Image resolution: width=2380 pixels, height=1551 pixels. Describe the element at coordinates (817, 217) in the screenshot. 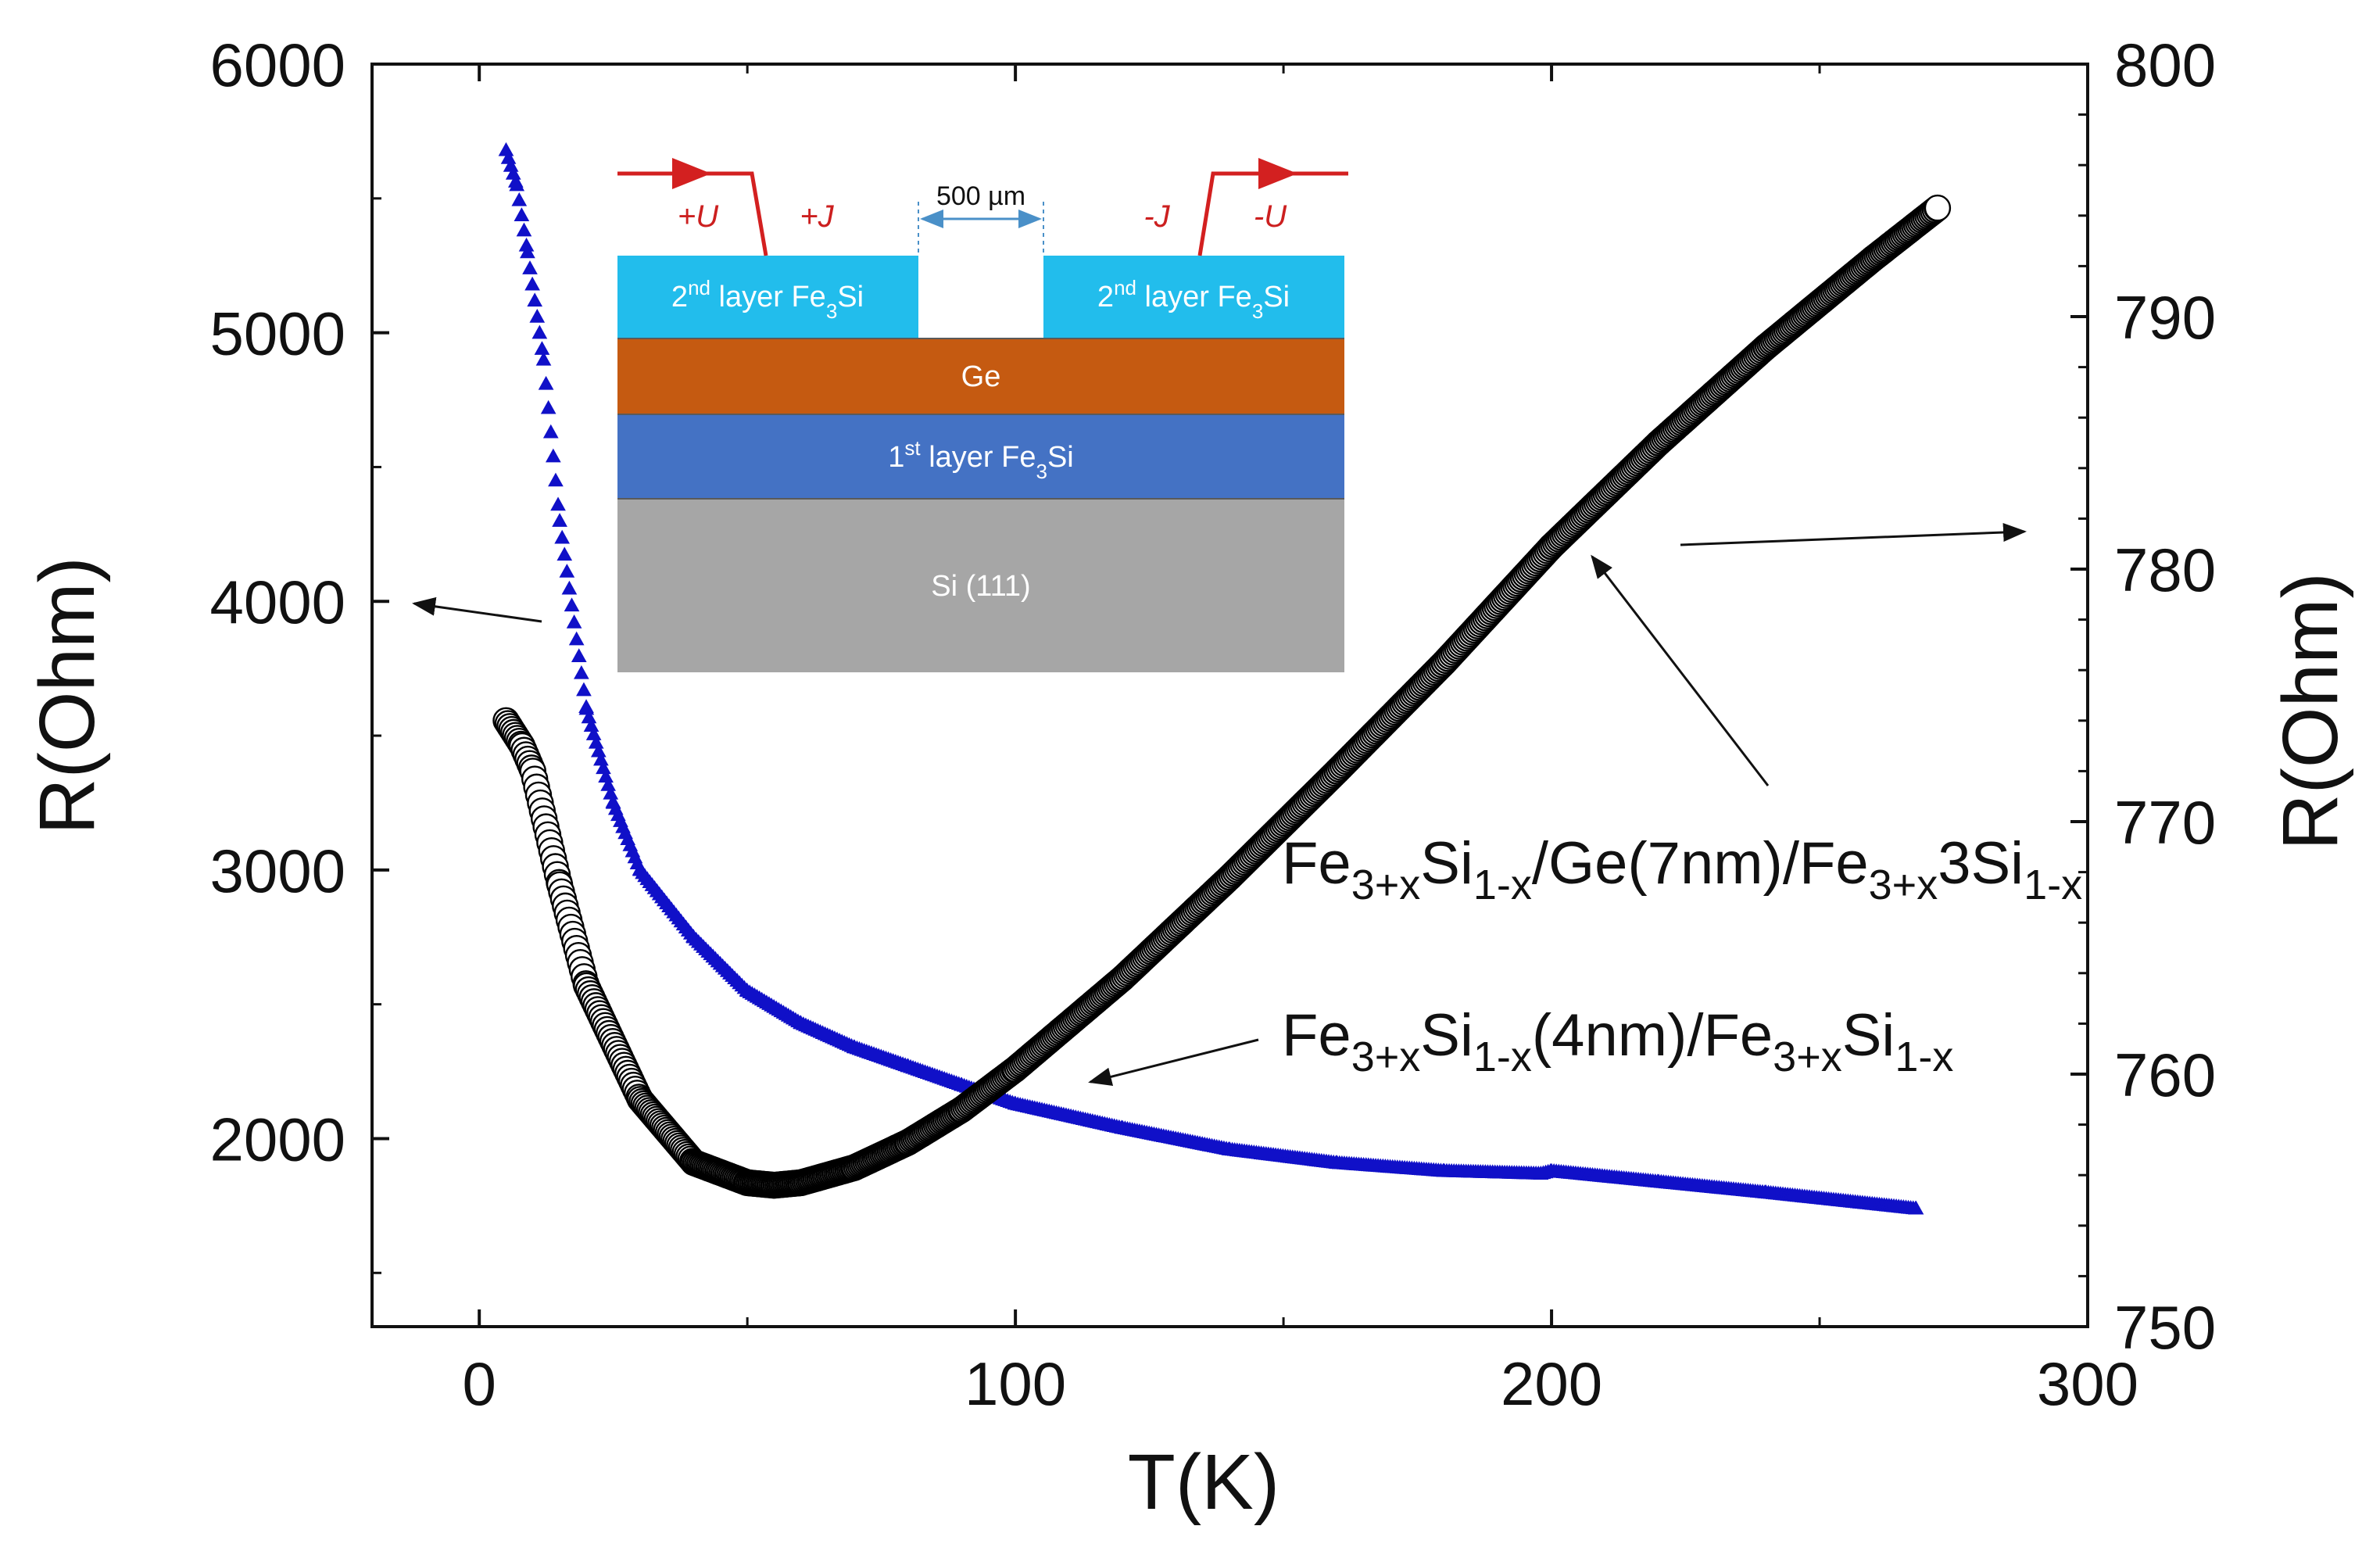

I see `inset-plus-j-label: +J` at that location.